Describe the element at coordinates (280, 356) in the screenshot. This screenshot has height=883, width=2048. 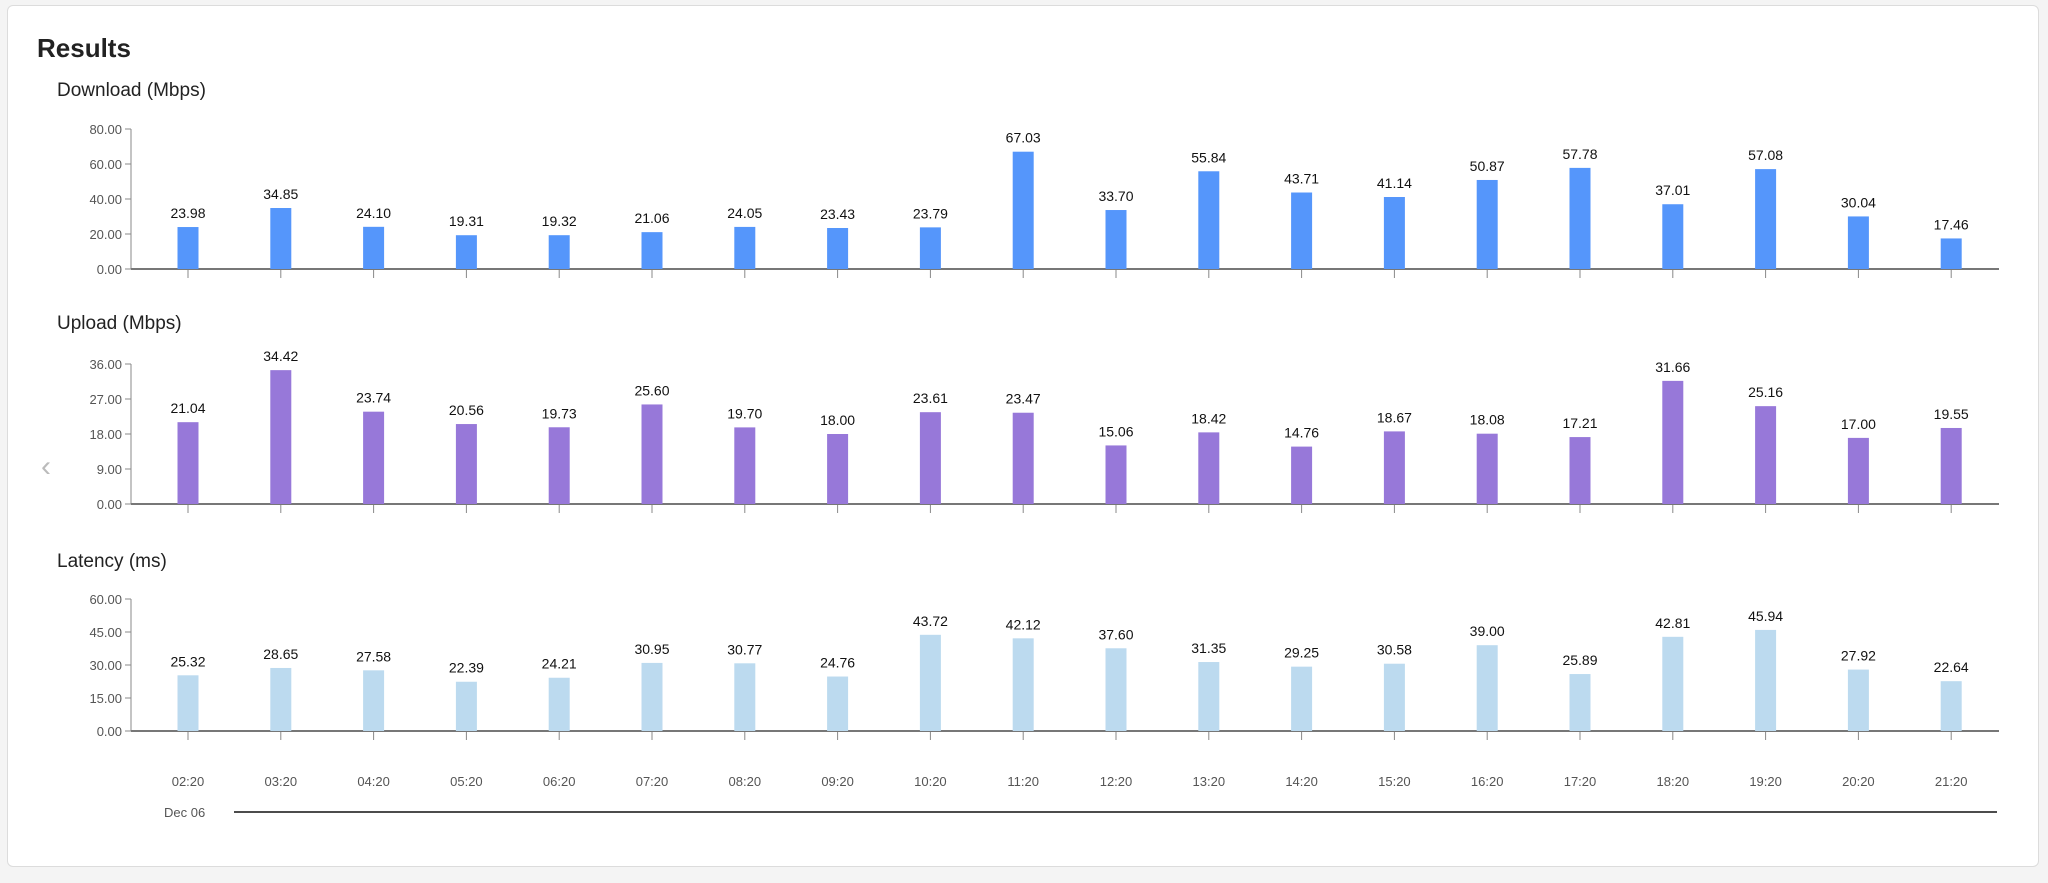
I see `data-label: 34.42` at that location.